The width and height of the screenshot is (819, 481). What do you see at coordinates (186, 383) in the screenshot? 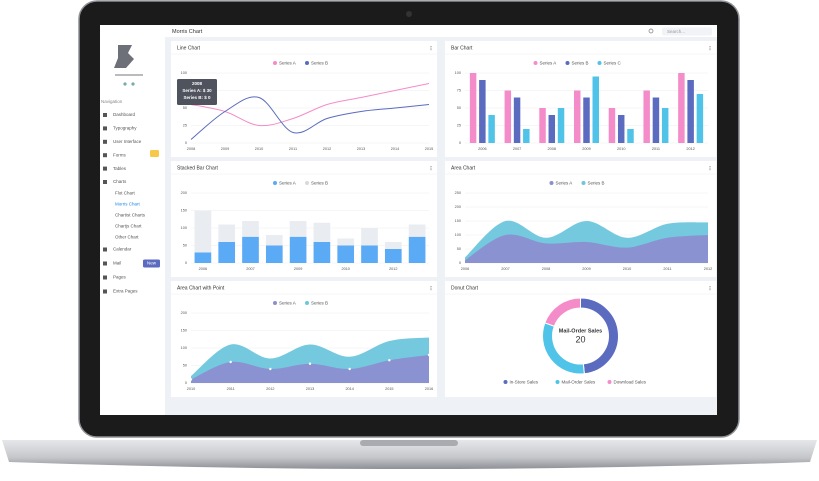
I see `y-tick-label: 0` at bounding box center [186, 383].